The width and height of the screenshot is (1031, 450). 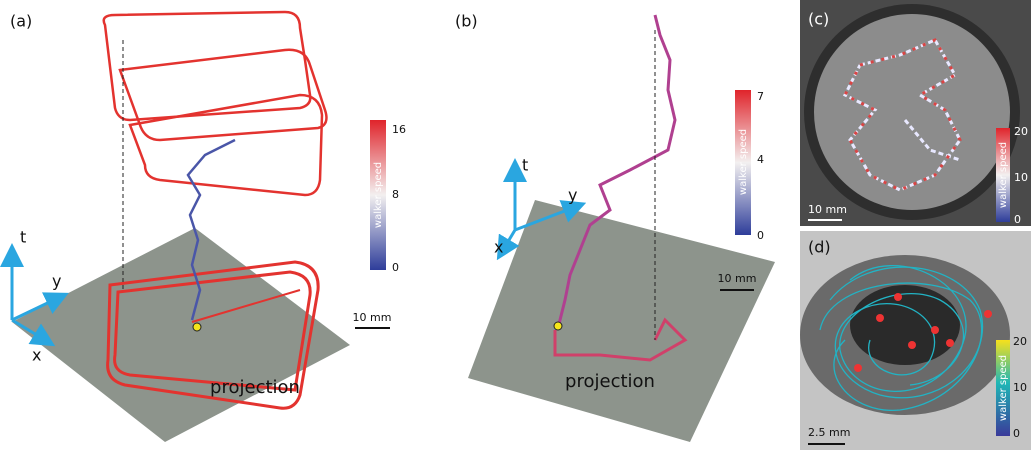 What do you see at coordinates (466, 21) in the screenshot?
I see `panel-label: (b)` at bounding box center [466, 21].